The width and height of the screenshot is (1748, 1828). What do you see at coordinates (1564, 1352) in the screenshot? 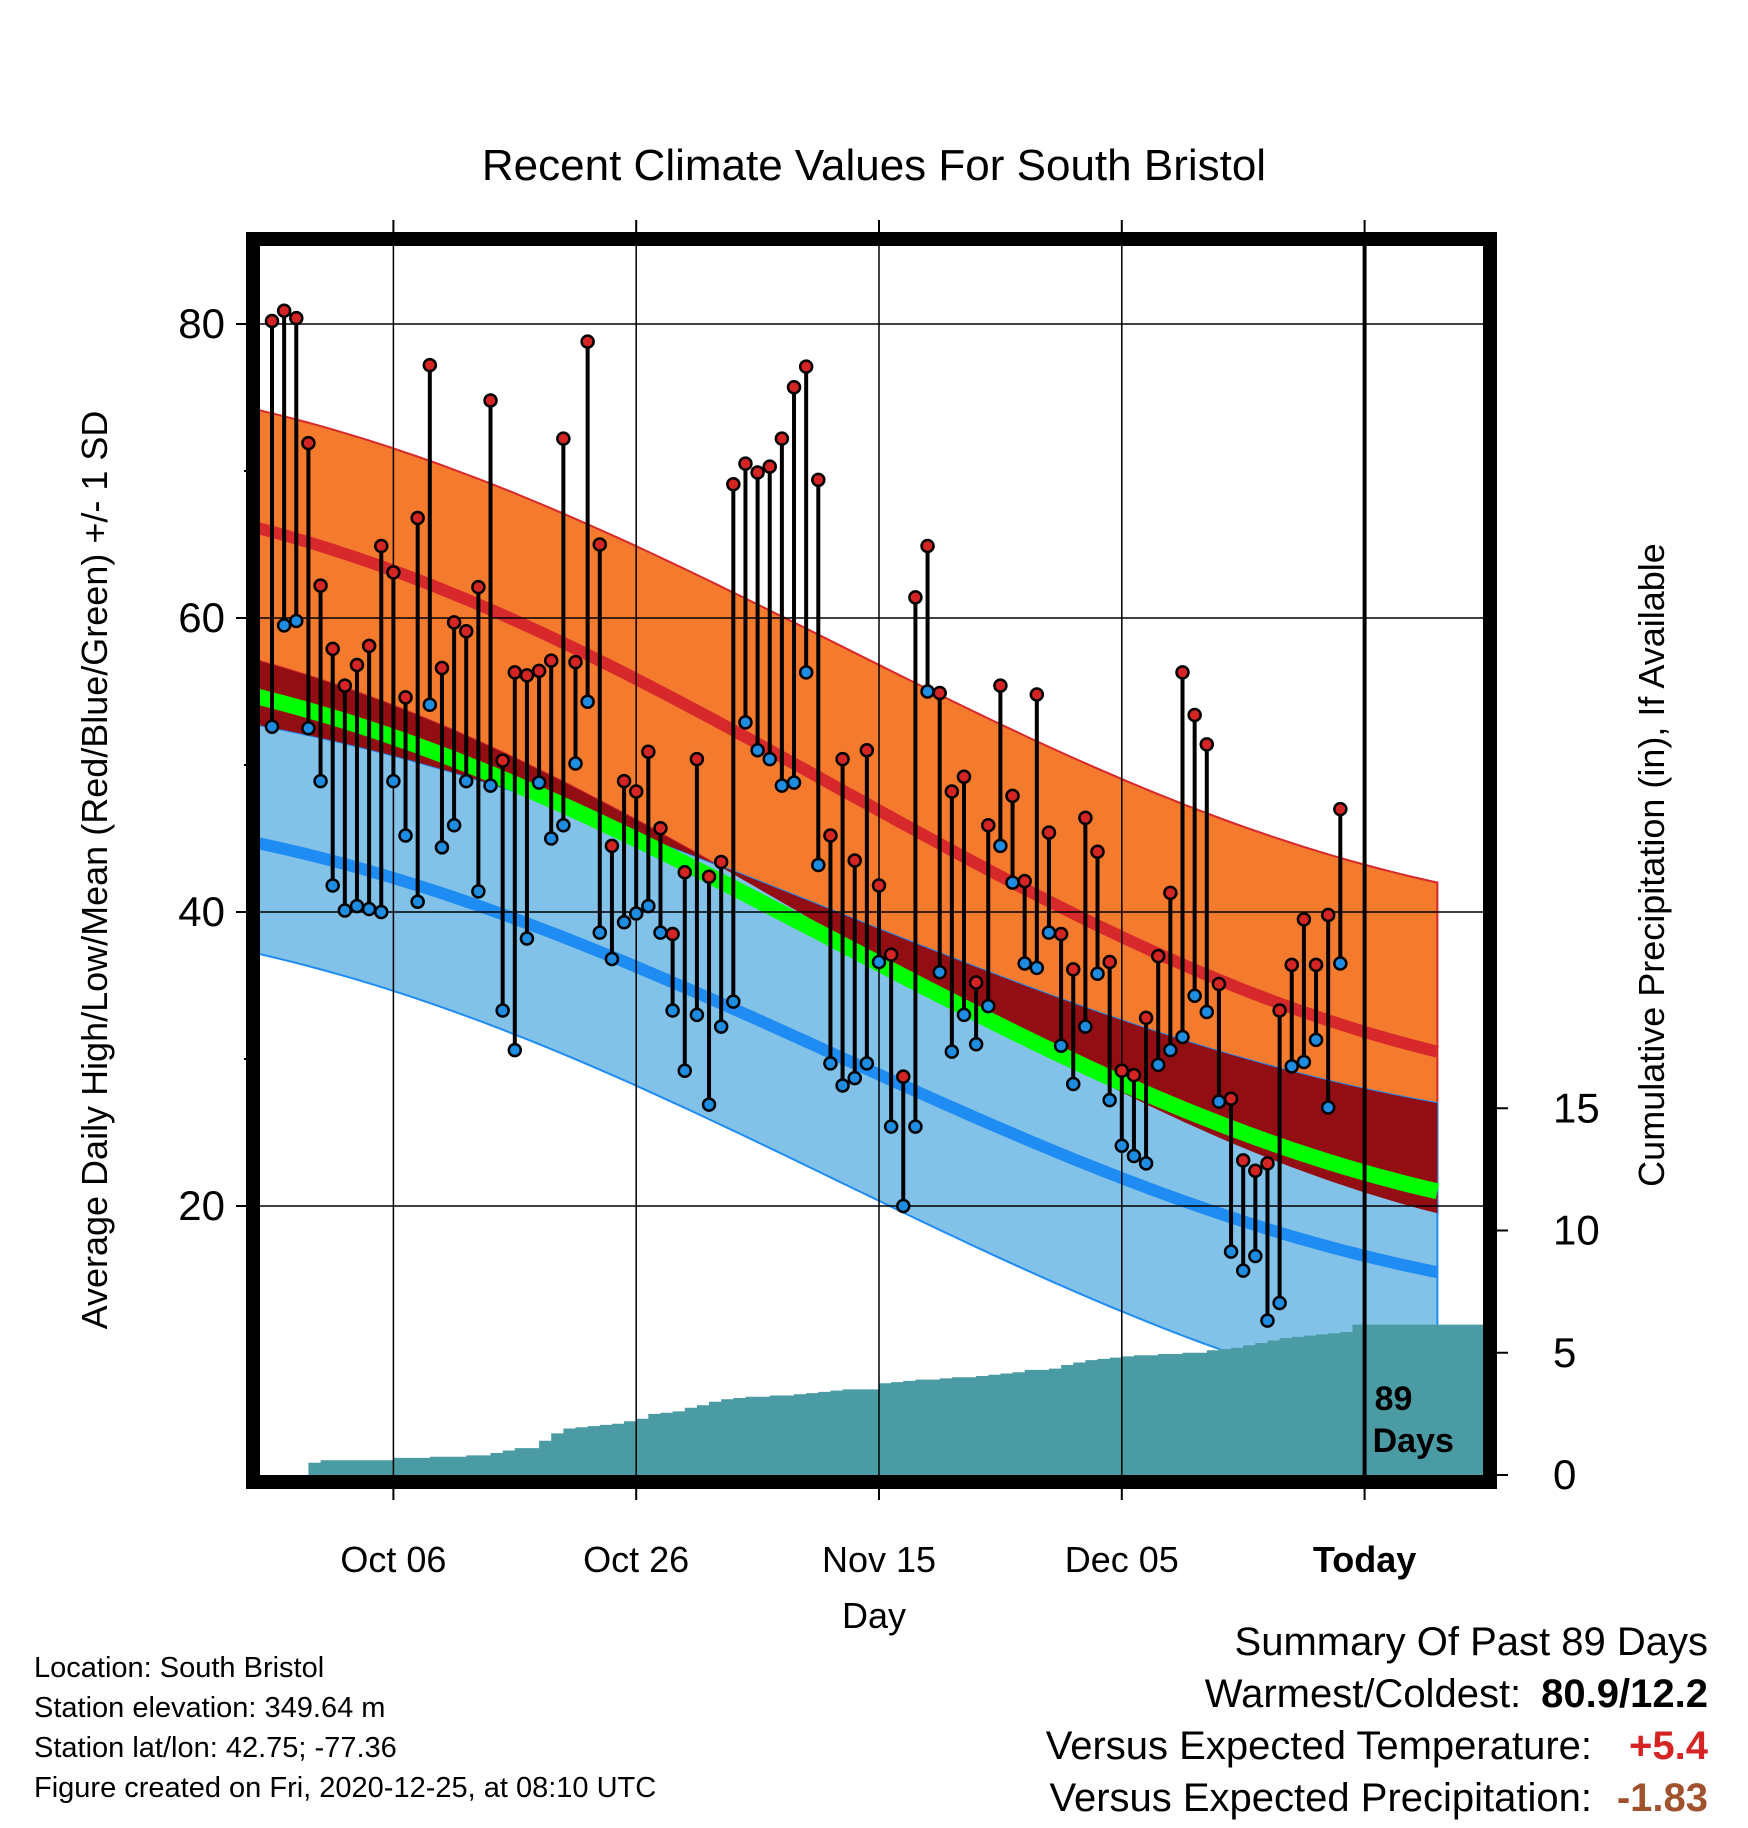
I see `y2-tick-label: 5` at bounding box center [1564, 1352].